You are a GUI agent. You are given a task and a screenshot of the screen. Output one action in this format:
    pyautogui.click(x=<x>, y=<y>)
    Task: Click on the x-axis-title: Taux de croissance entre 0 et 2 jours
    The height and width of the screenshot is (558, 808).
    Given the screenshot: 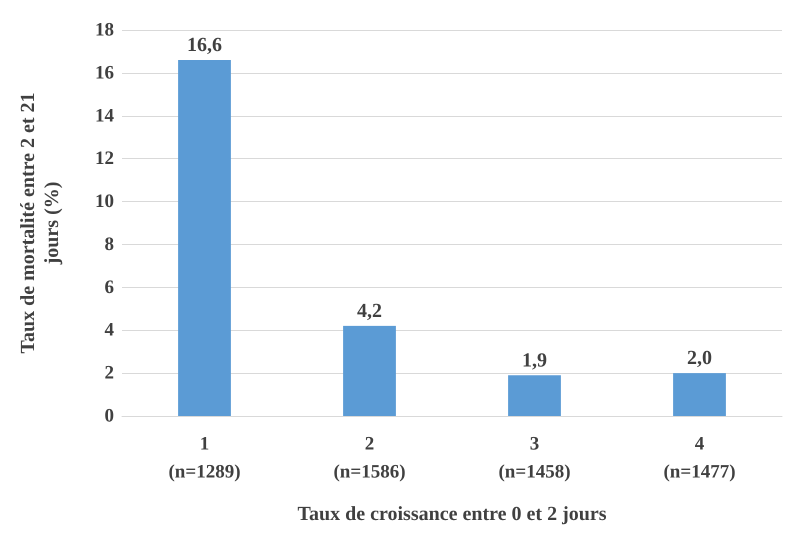 What is the action you would take?
    pyautogui.click(x=452, y=514)
    